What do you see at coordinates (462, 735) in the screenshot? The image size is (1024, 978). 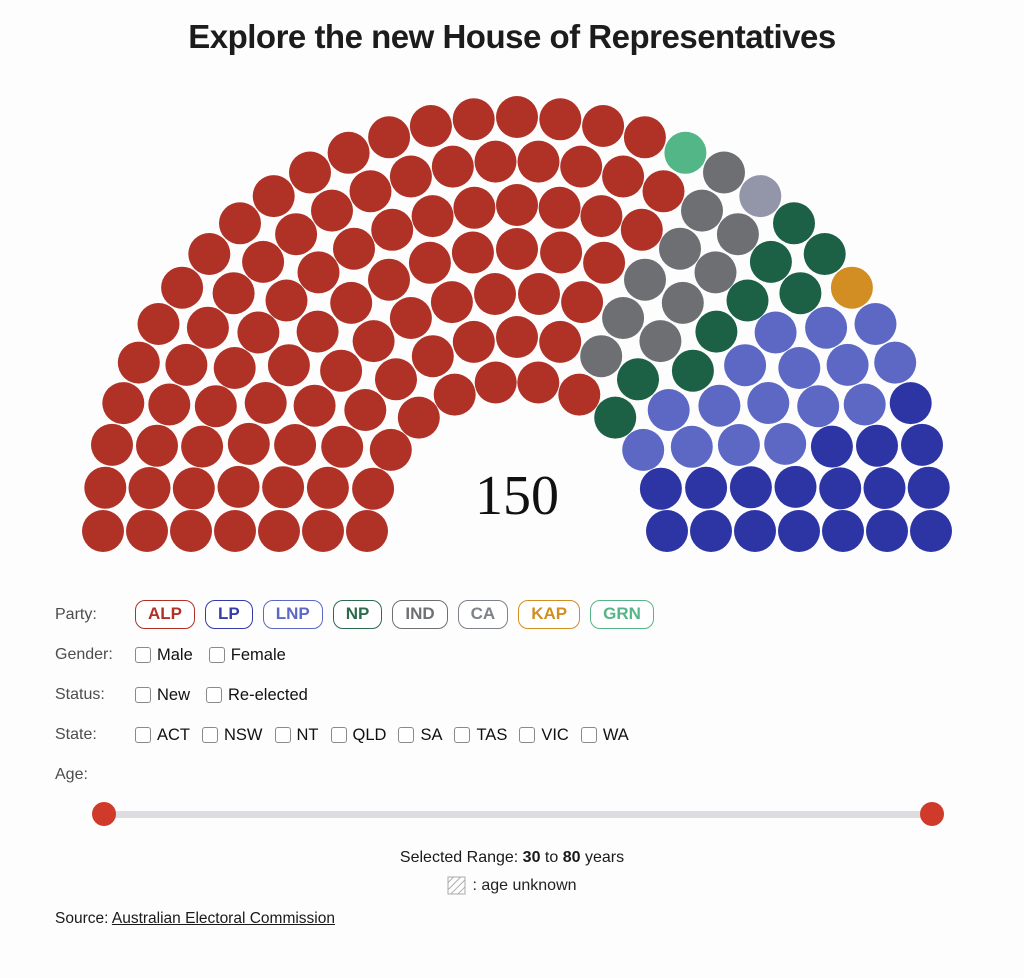 I see `checkbox-input-state-tas` at bounding box center [462, 735].